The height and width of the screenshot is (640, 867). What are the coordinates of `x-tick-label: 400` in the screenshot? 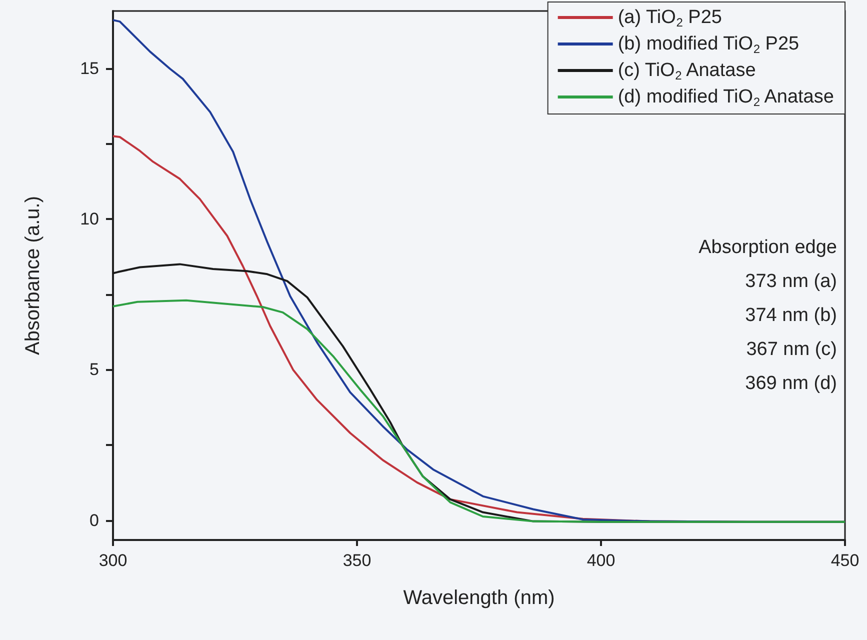 It's located at (601, 560).